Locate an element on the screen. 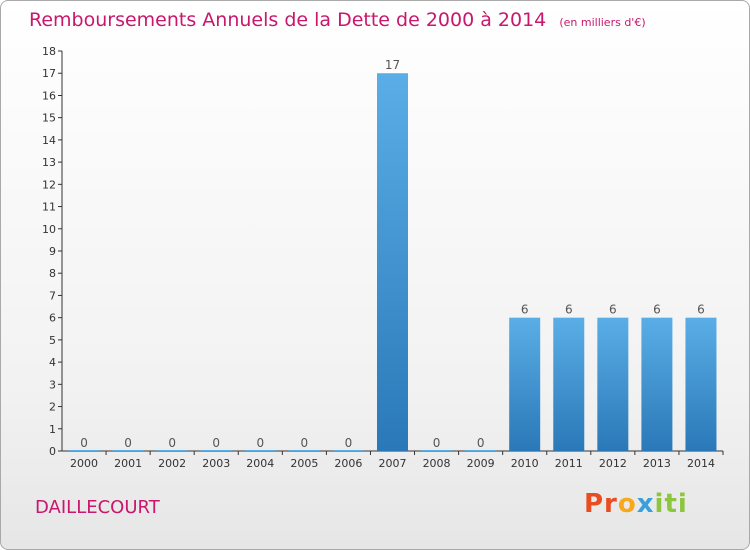  x-tick-label: 2009 is located at coordinates (481, 463).